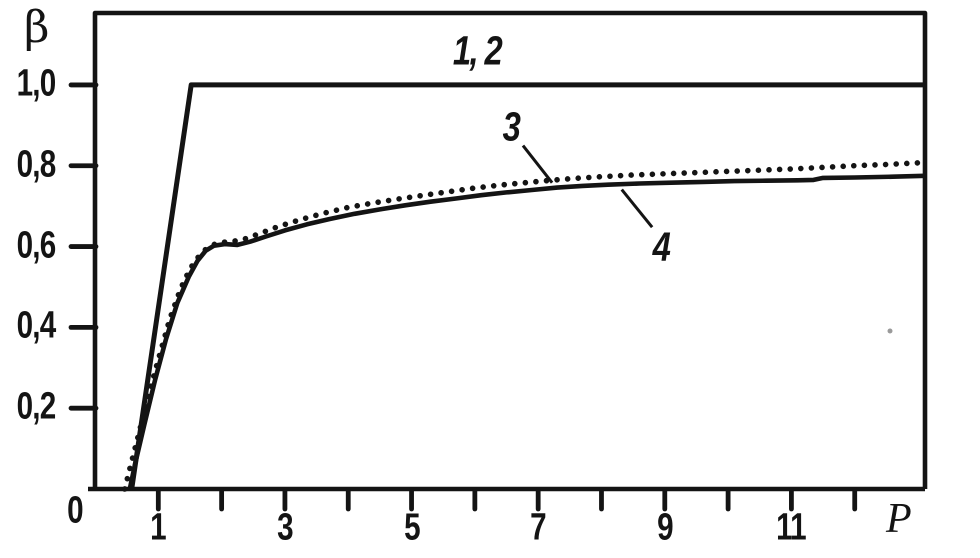  Describe the element at coordinates (664, 527) in the screenshot. I see `x-tick-label: 9` at that location.